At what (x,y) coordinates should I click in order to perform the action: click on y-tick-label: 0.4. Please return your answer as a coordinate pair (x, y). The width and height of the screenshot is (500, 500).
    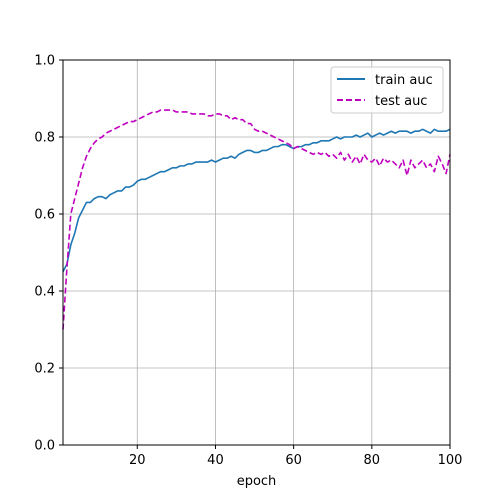
    Looking at the image, I should click on (44, 292).